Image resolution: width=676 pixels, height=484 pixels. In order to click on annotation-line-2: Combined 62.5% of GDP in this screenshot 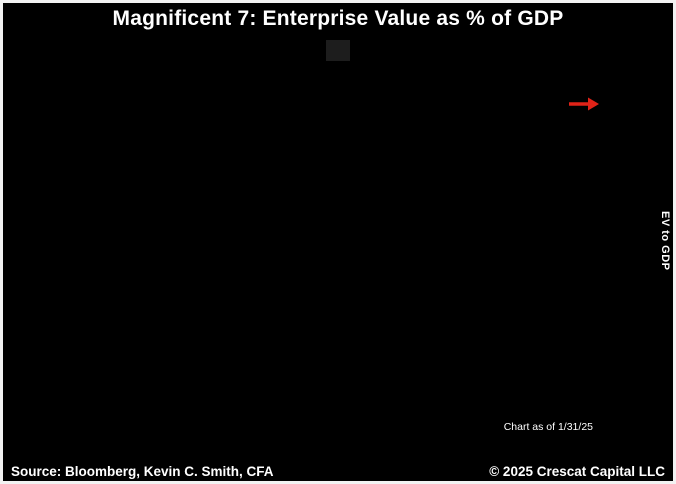, I will do `click(499, 101)`.